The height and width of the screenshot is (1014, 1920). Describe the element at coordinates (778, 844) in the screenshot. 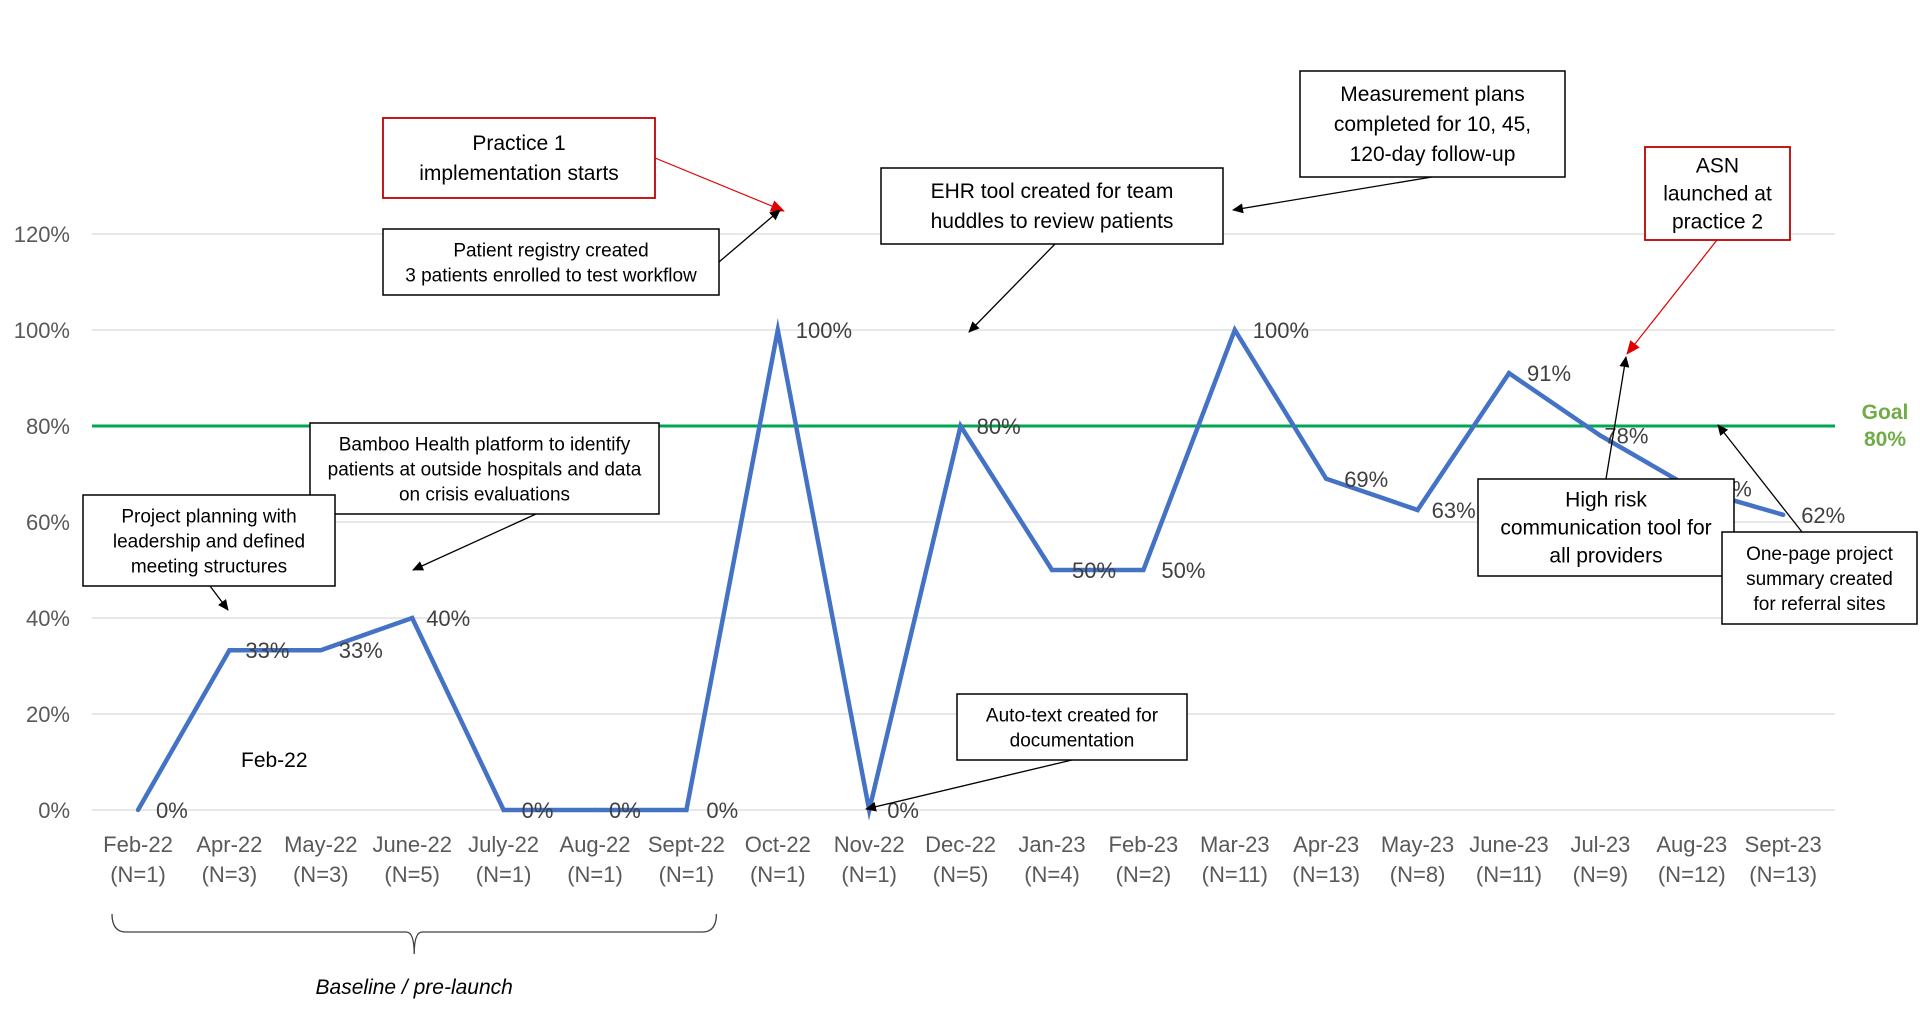

I see `x-tick-label: Oct-22` at that location.